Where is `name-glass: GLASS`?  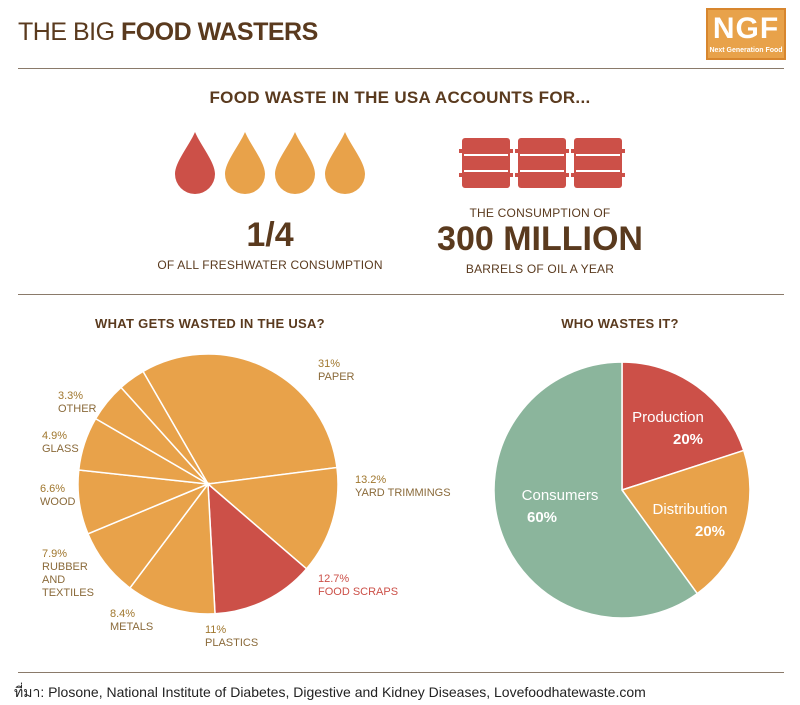 name-glass: GLASS is located at coordinates (60, 449).